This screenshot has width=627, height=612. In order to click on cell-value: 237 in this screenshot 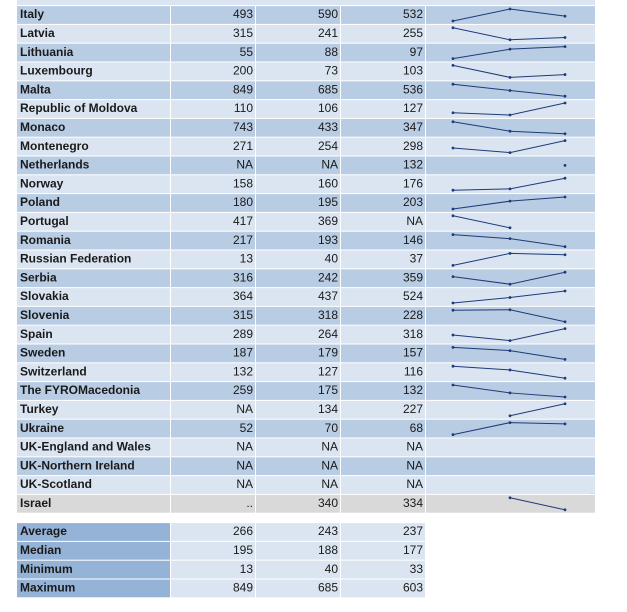, I will do `click(413, 531)`.